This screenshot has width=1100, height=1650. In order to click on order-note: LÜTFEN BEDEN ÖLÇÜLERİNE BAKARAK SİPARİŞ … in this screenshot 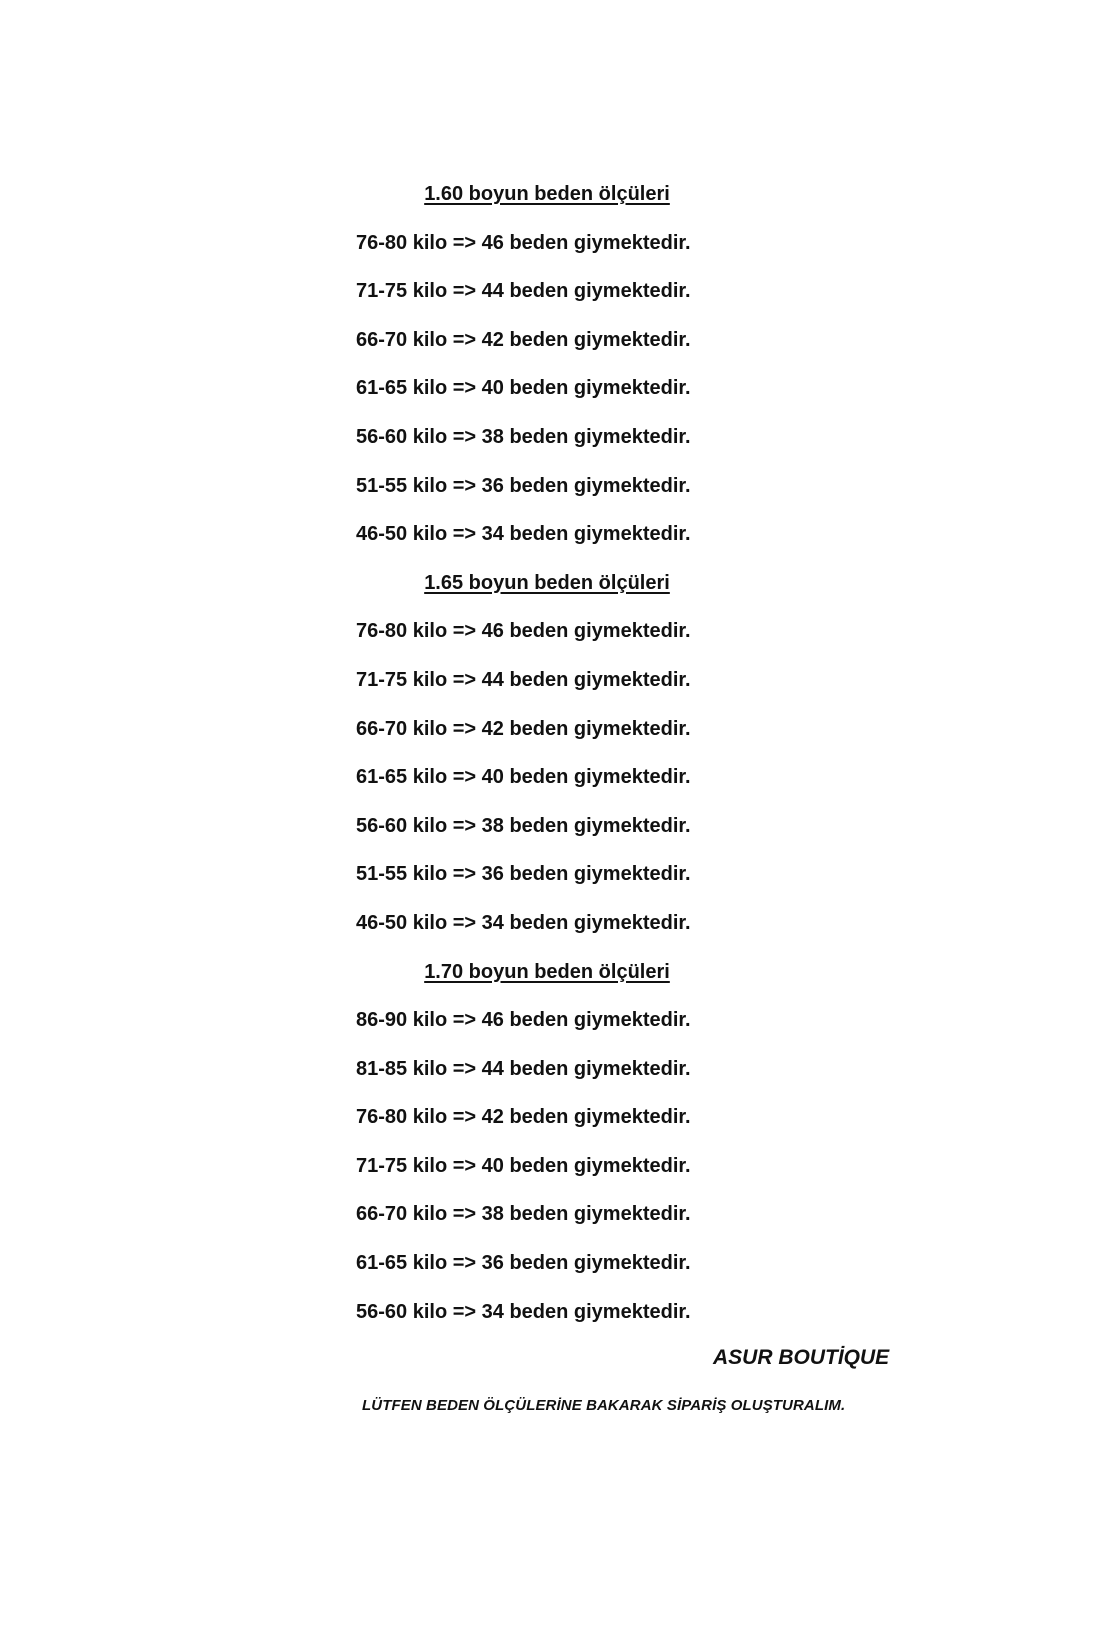, I will do `click(604, 1405)`.